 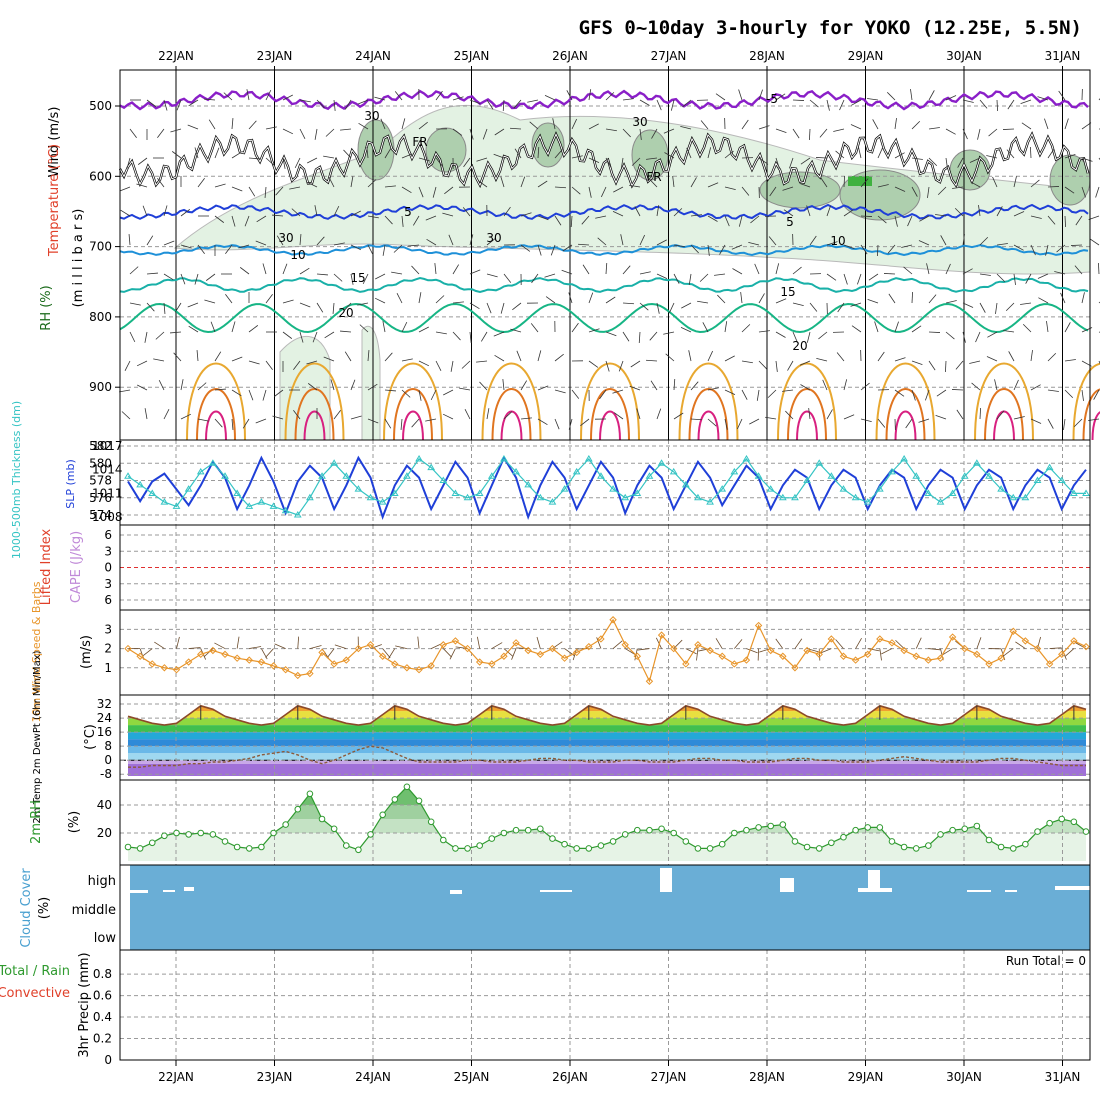 I want to click on y-tick-label: 0, so click(x=108, y=1060).